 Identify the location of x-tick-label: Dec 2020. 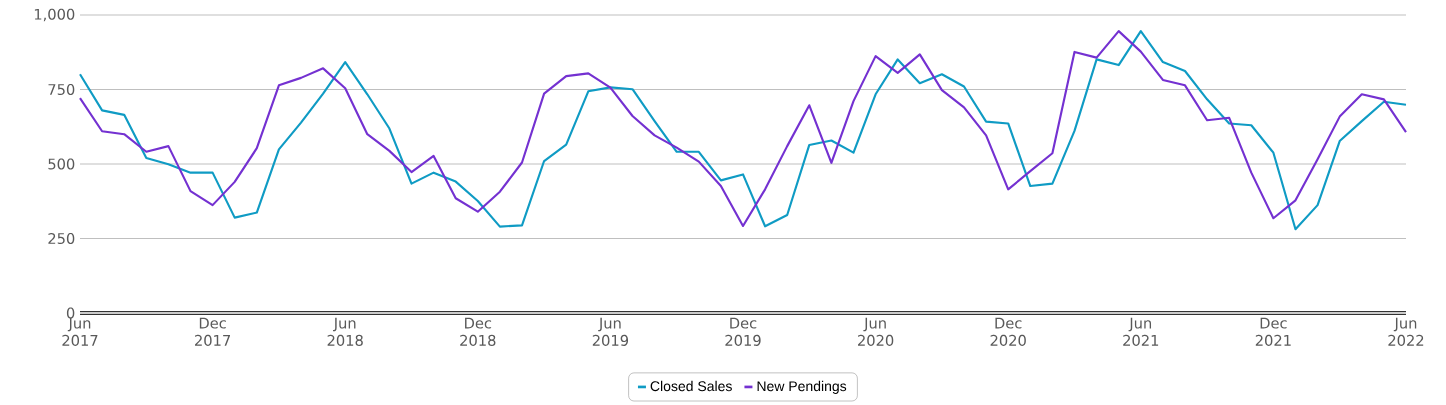
(1008, 331).